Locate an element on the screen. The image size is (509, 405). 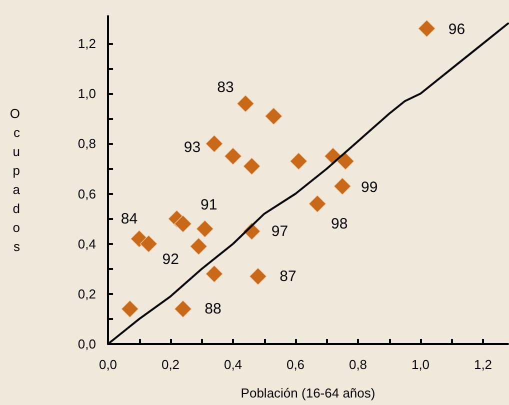
annotation: 96 is located at coordinates (457, 29).